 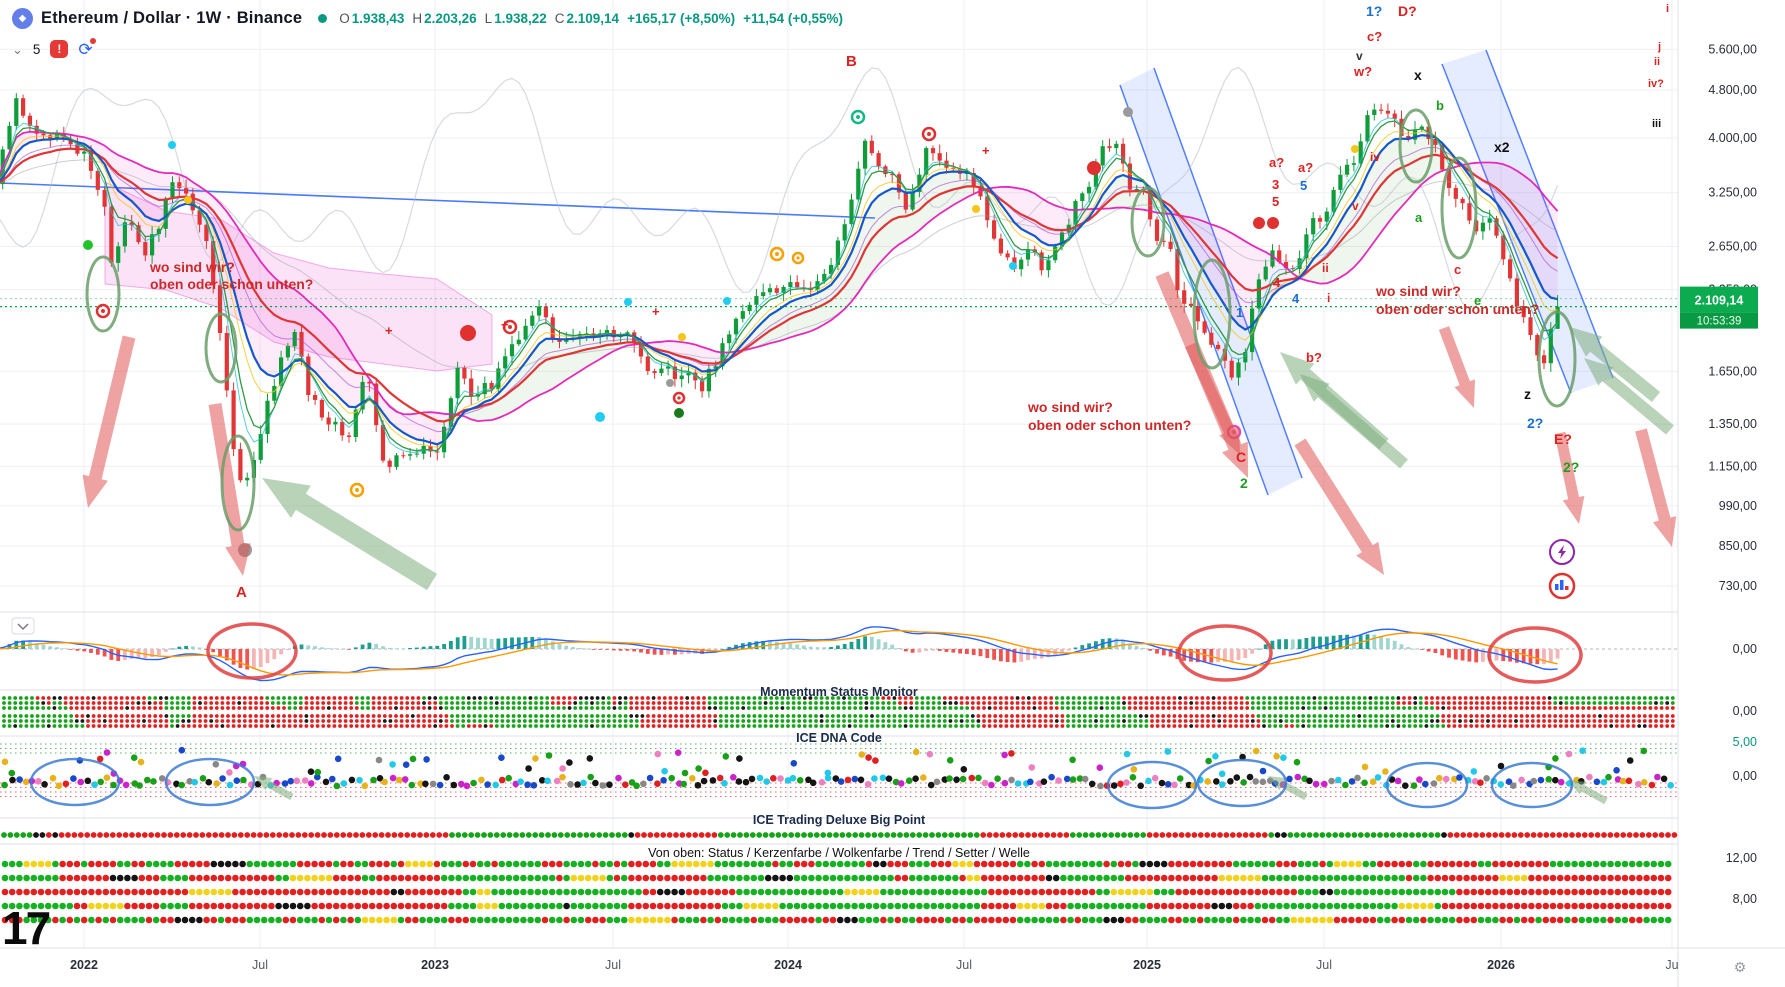 What do you see at coordinates (1740, 967) in the screenshot?
I see `timezone-settings-gear-icon: ⚙` at bounding box center [1740, 967].